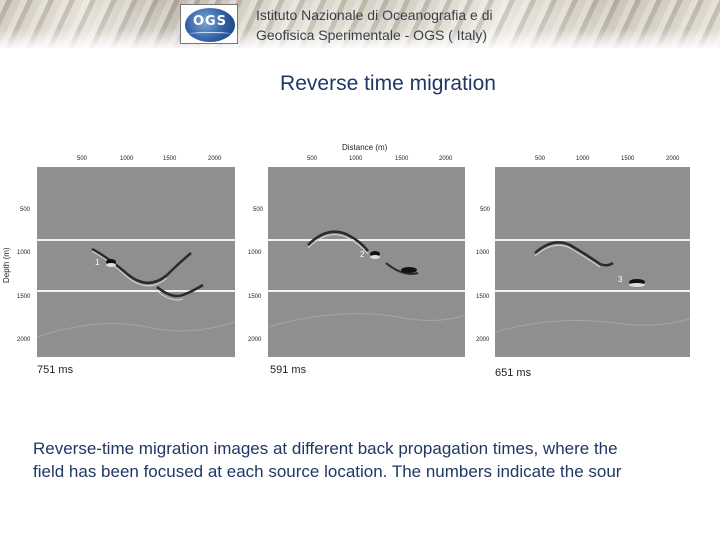  I want to click on header-fade, so click(360, 24).